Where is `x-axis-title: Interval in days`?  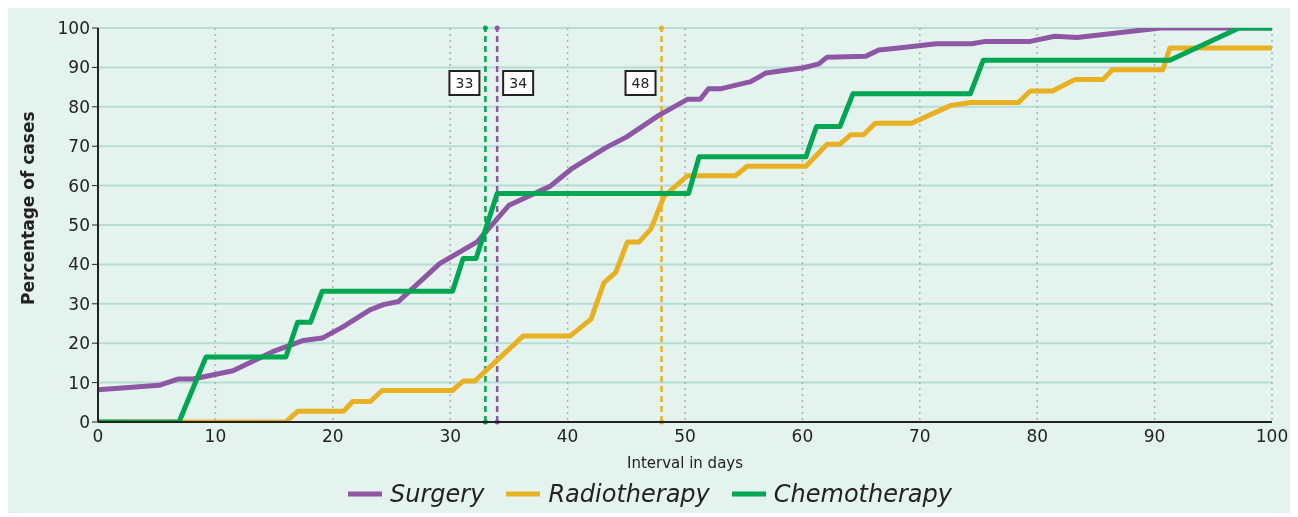 x-axis-title: Interval in days is located at coordinates (685, 463).